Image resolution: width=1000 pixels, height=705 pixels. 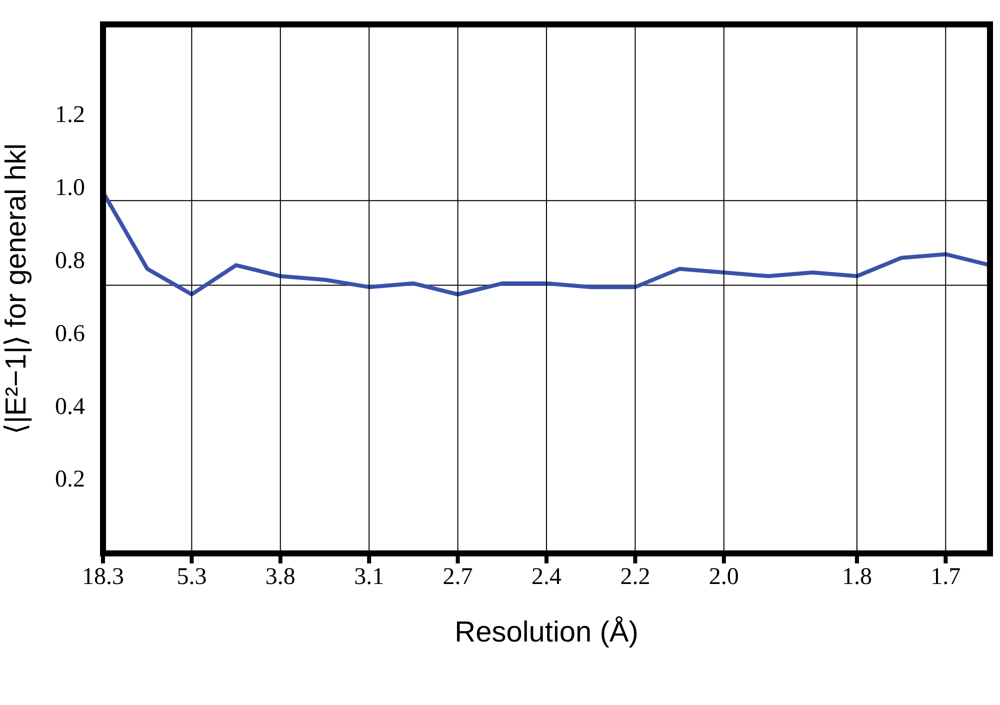 I want to click on x-tick-label: 3.1, so click(x=369, y=577).